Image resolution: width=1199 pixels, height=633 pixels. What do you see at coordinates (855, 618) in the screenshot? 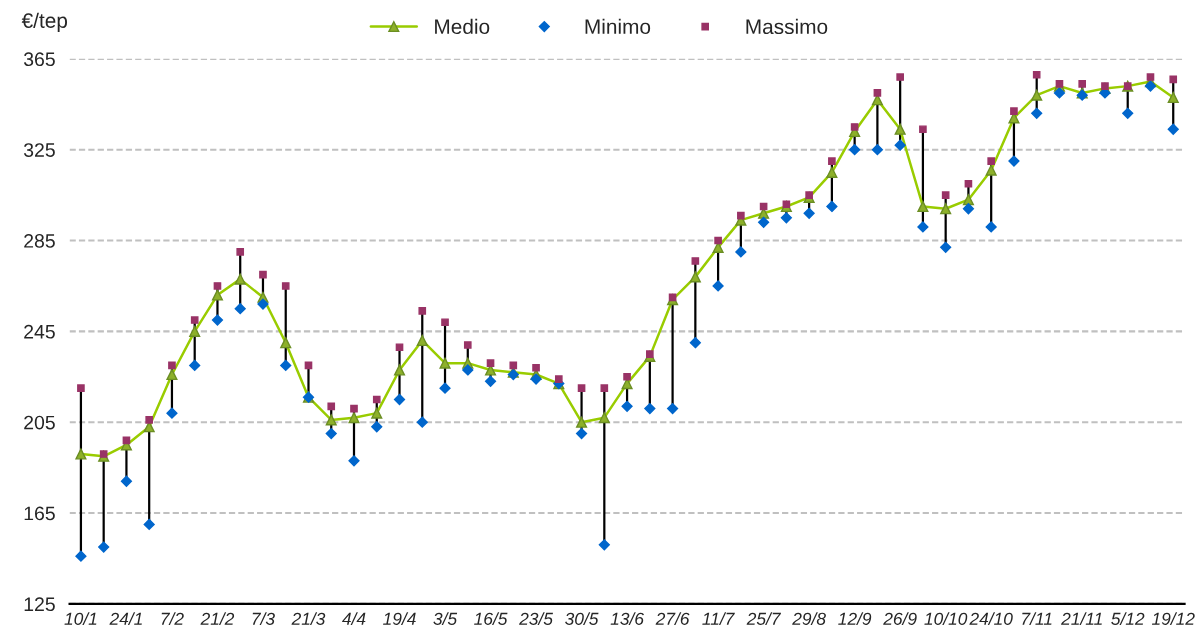
I see `x-tick-label: 12/9` at bounding box center [855, 618].